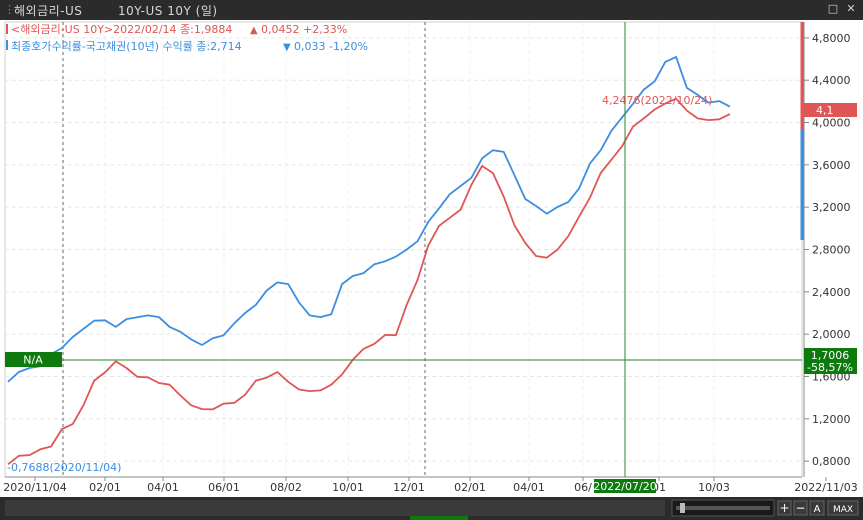 Image resolution: width=863 pixels, height=520 pixels. I want to click on zoom-in-label: +, so click(784, 508).